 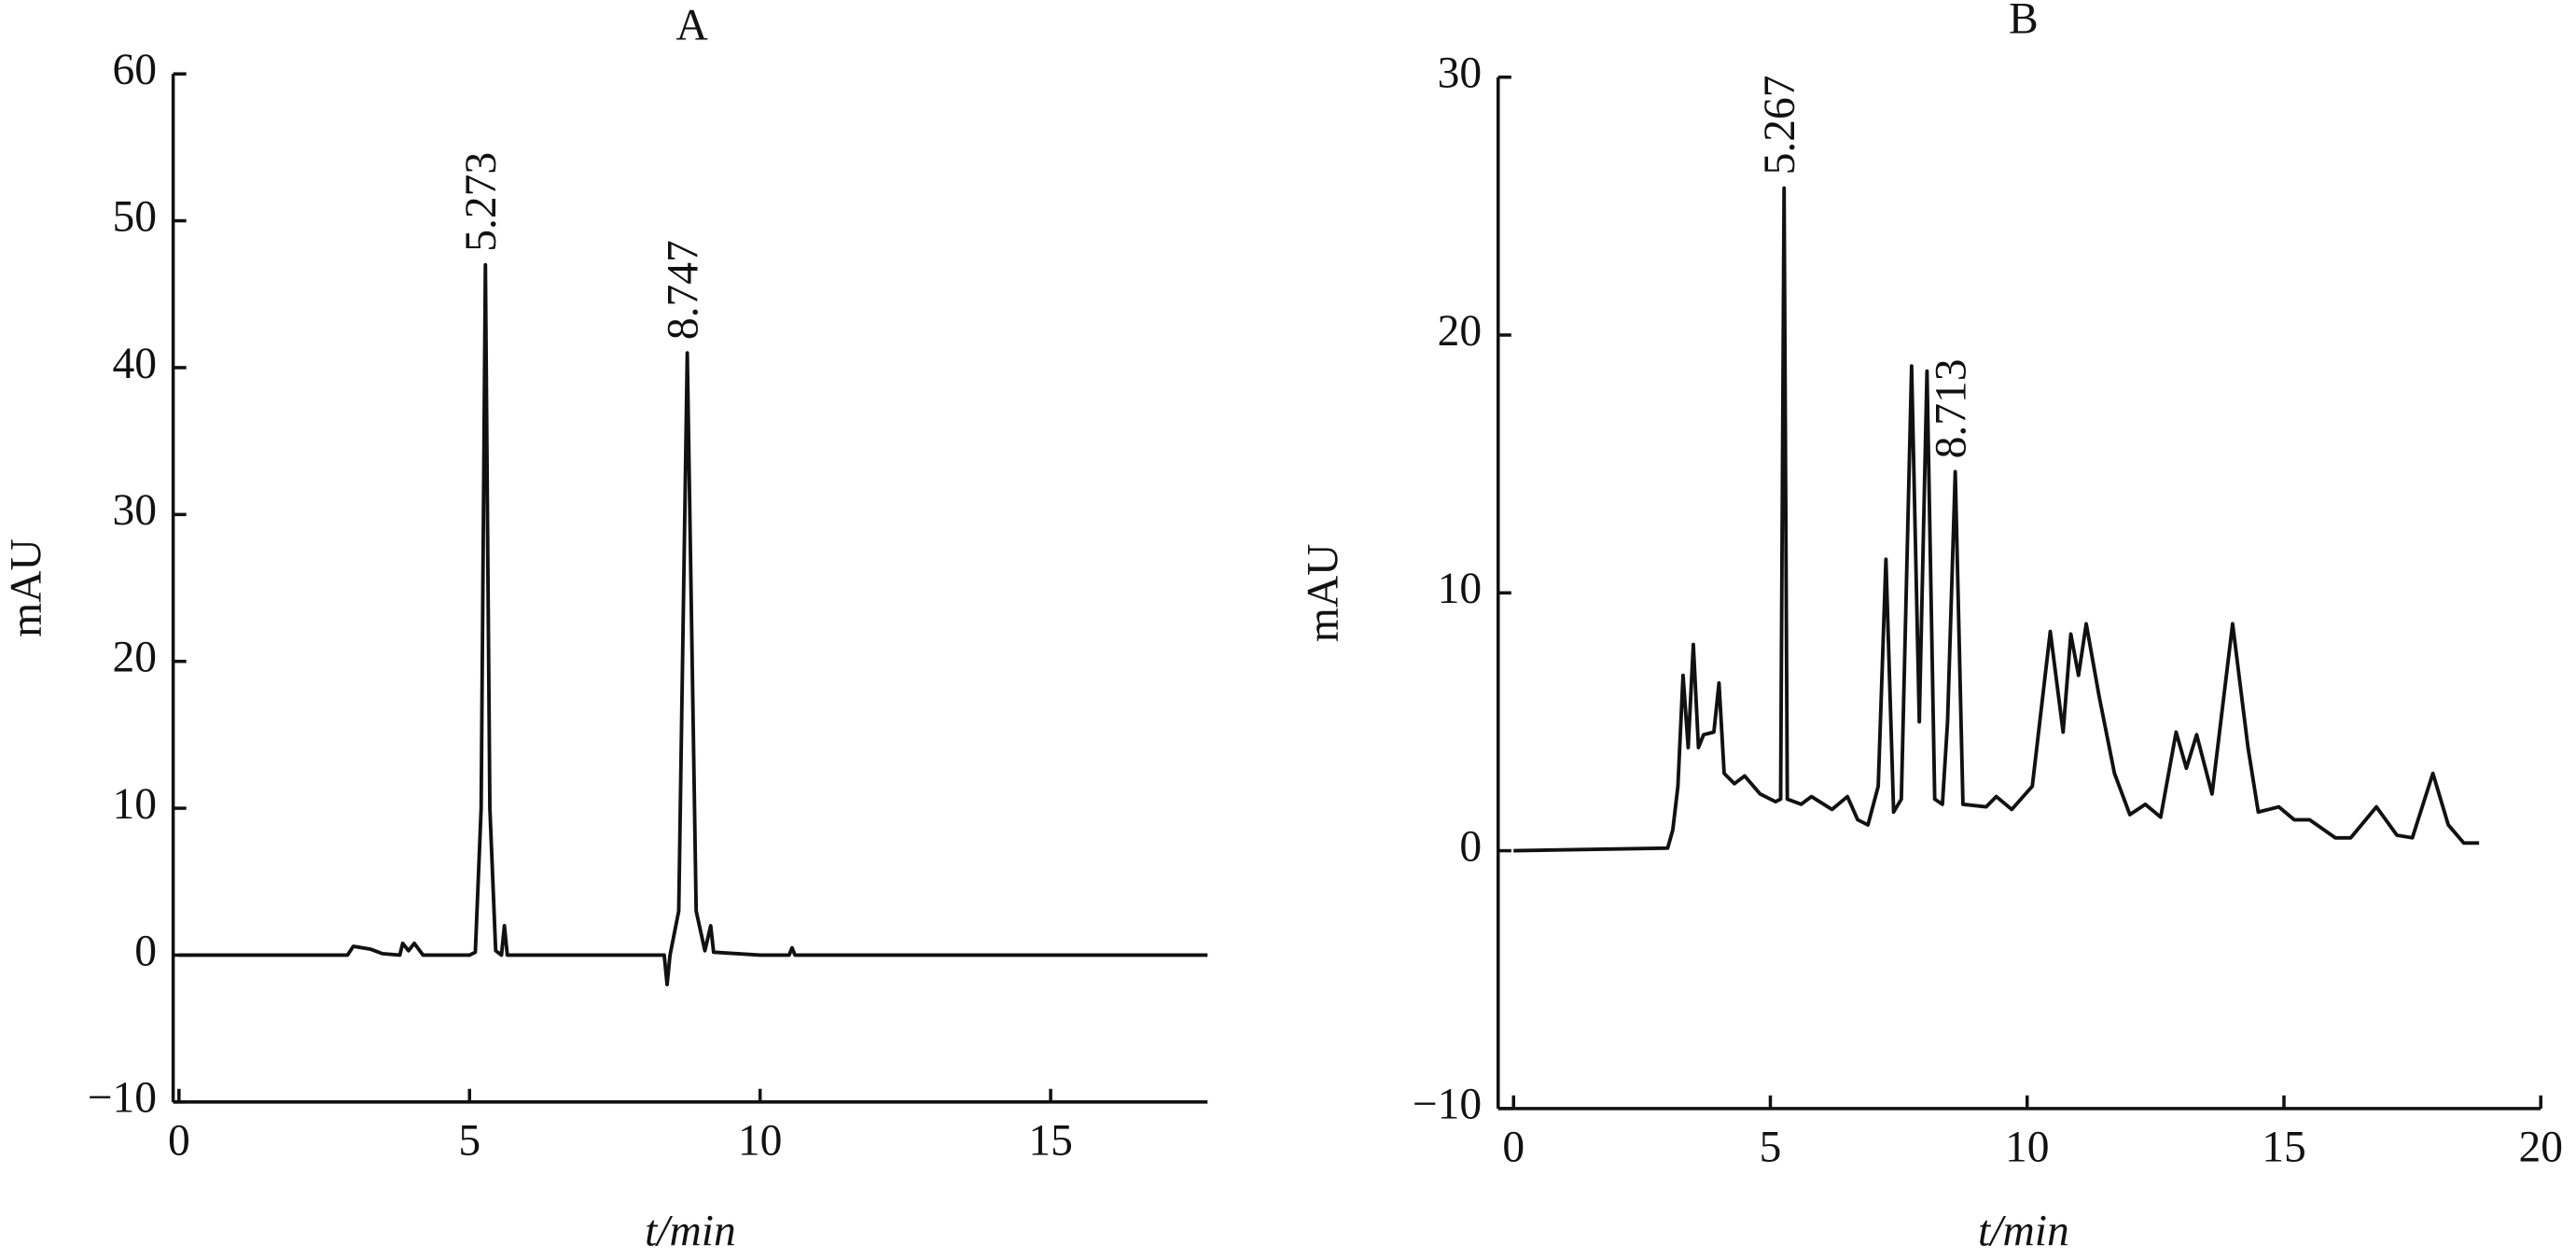 What do you see at coordinates (692, 26) in the screenshot?
I see `chart-title: A` at bounding box center [692, 26].